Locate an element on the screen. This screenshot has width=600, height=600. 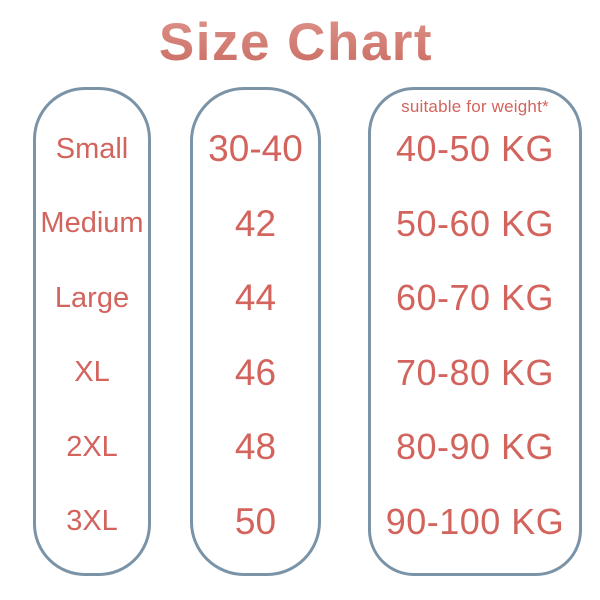
size-cell: Medium is located at coordinates (92, 223).